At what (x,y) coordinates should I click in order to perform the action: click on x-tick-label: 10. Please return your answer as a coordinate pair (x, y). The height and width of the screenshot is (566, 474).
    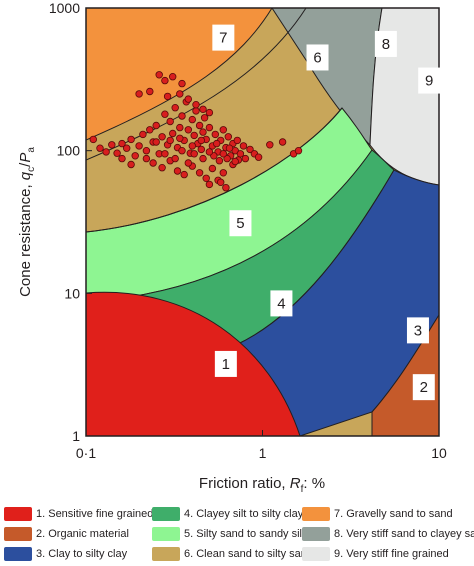
    Looking at the image, I should click on (439, 453).